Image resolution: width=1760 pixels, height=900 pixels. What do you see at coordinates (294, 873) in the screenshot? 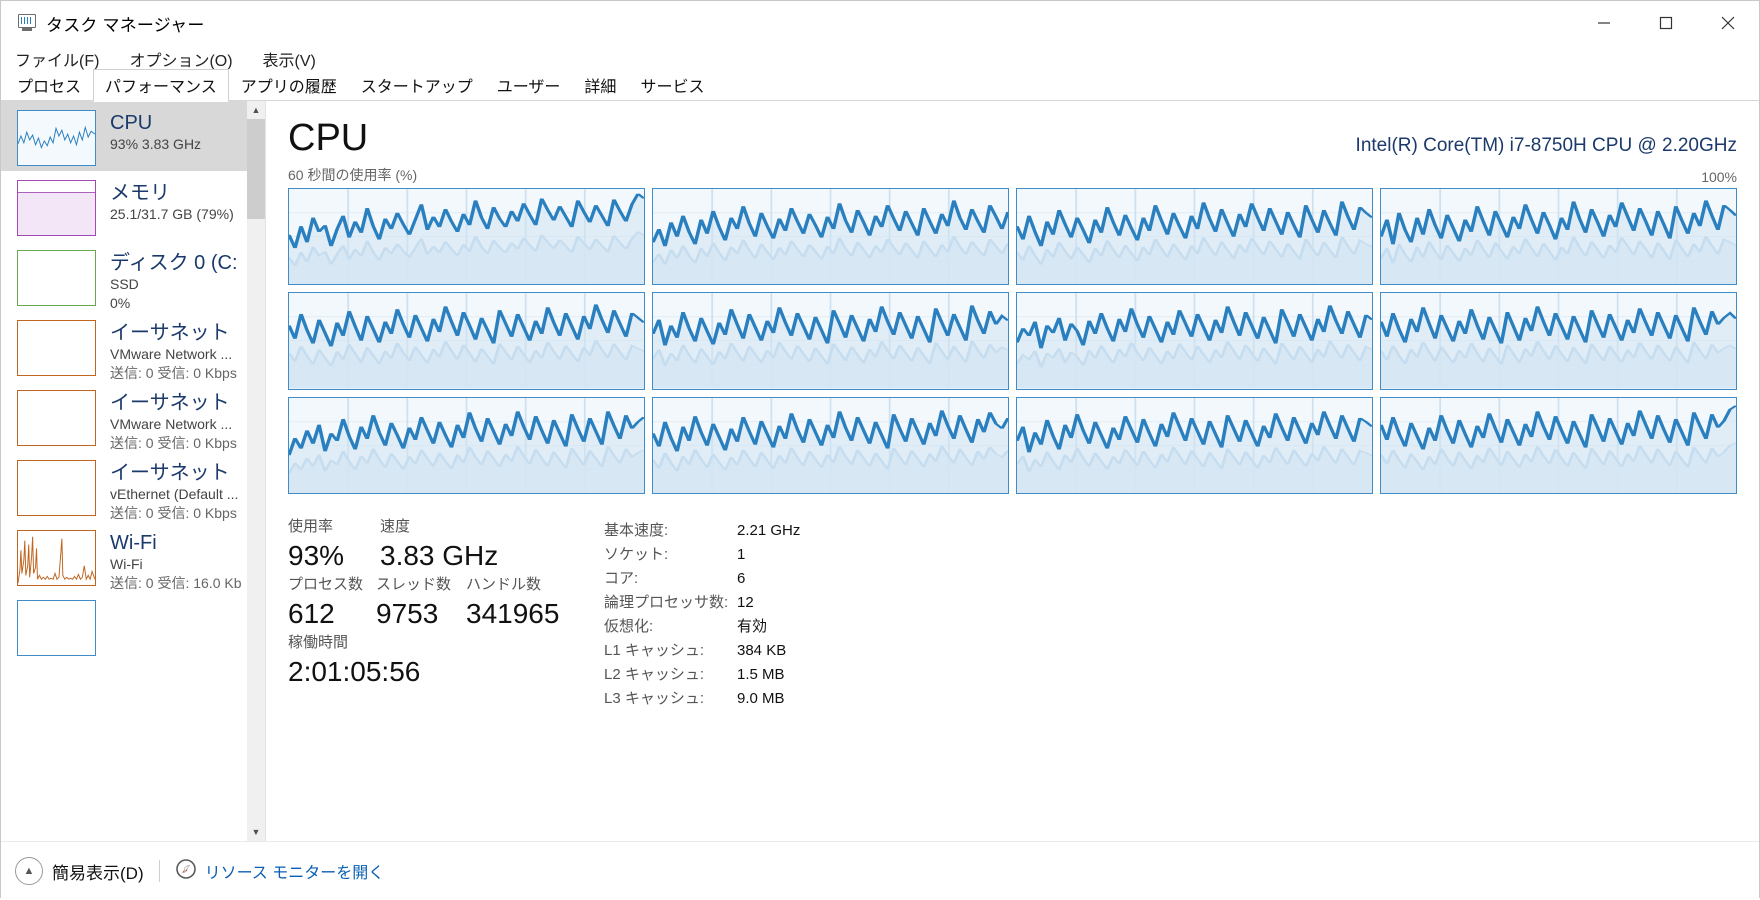
I see `resource-monitor-label: リソース モニターを開く` at bounding box center [294, 873].